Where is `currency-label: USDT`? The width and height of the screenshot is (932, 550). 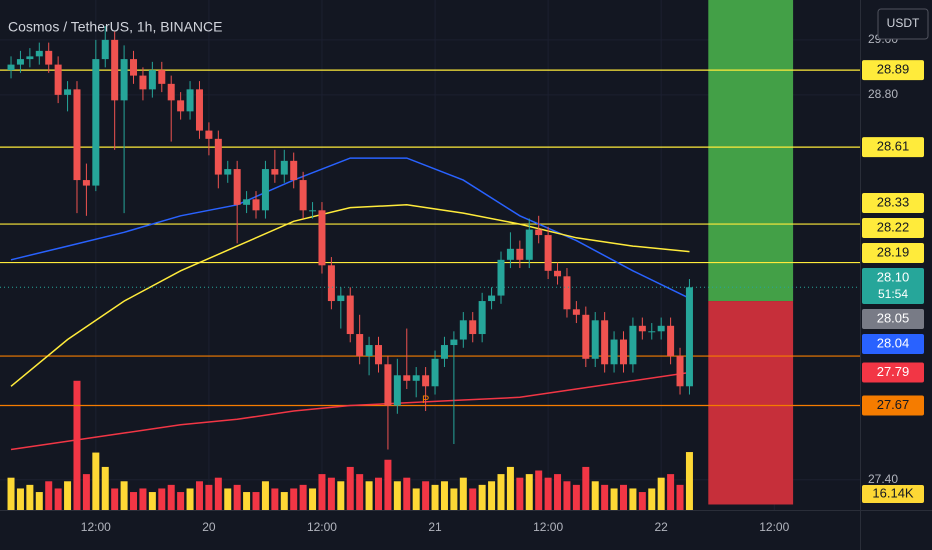 currency-label: USDT is located at coordinates (903, 23).